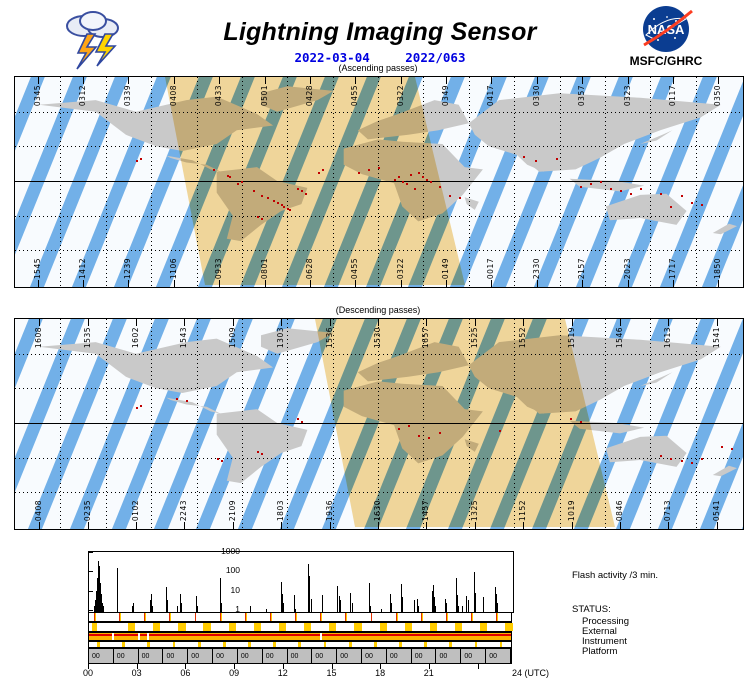 The width and height of the screenshot is (756, 680). Describe the element at coordinates (92, 40) in the screenshot. I see `thunderstorm-icon` at that location.